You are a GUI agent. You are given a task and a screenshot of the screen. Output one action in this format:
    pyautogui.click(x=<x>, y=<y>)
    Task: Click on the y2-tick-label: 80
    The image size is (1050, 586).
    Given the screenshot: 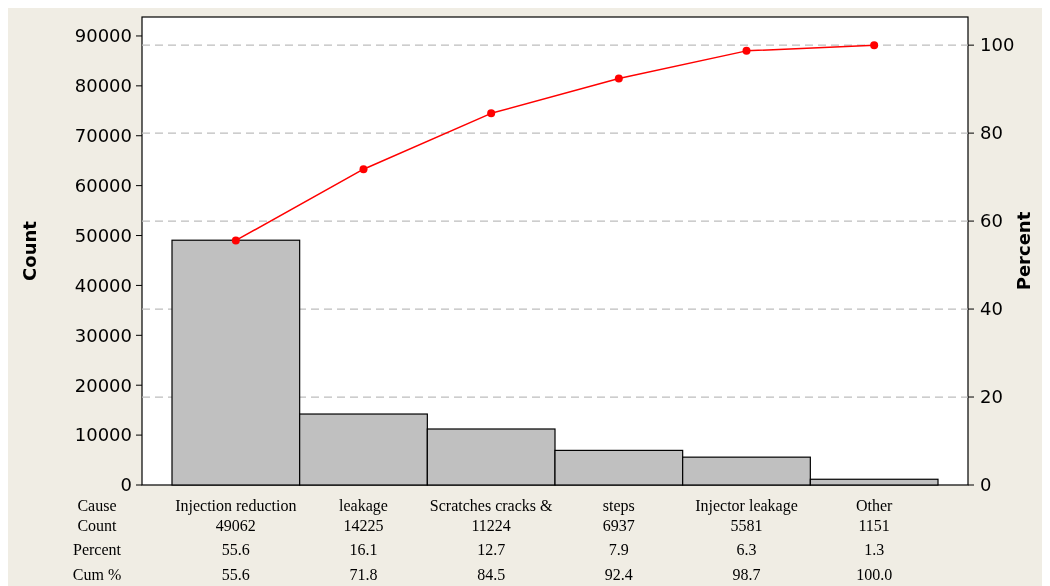 What is the action you would take?
    pyautogui.click(x=991, y=133)
    